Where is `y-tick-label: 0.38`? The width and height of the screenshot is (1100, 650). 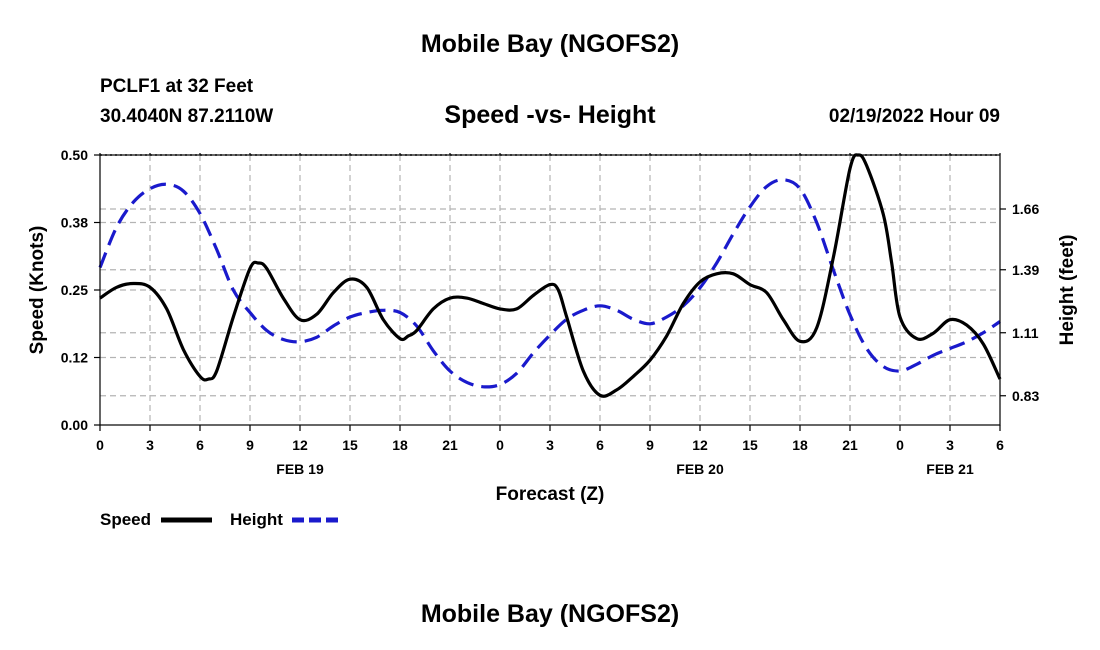
y-tick-label: 0.38 is located at coordinates (74, 223).